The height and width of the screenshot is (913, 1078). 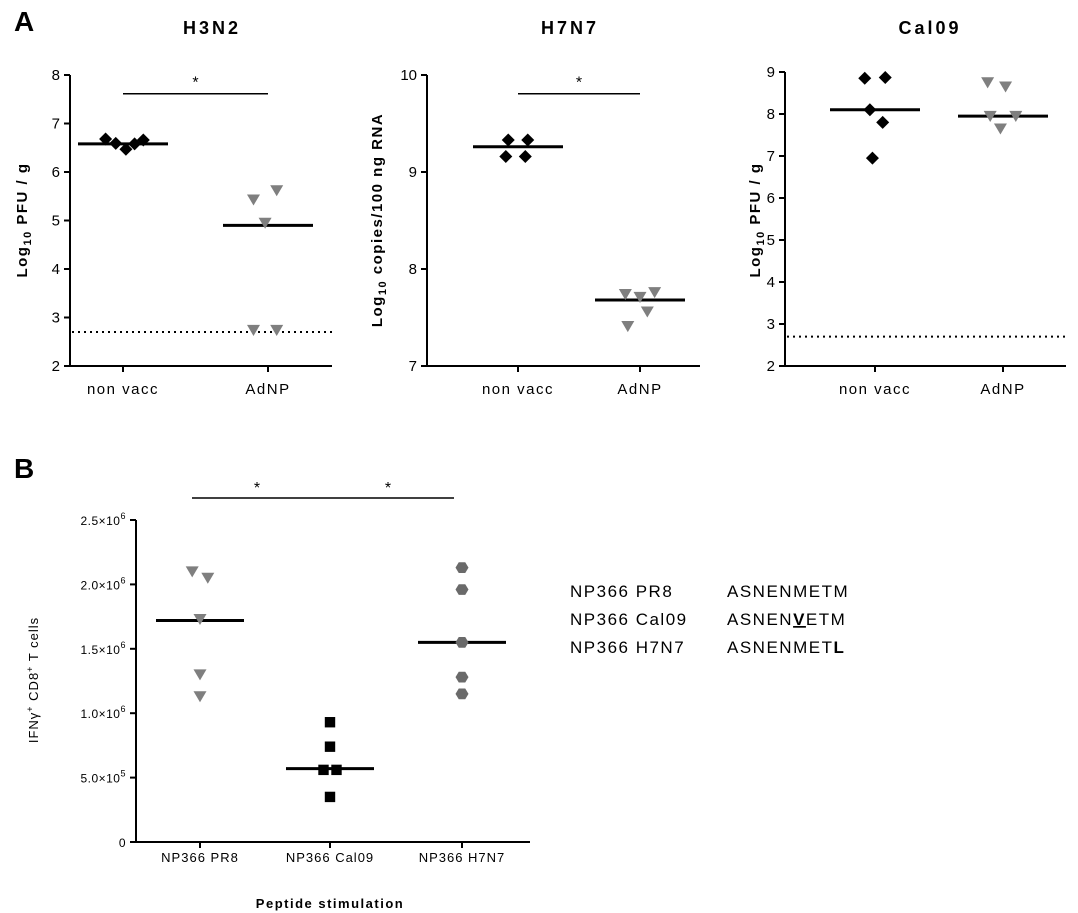 I want to click on y-axis-label: IFNγ+ CD8+ T cells, so click(x=33, y=680).